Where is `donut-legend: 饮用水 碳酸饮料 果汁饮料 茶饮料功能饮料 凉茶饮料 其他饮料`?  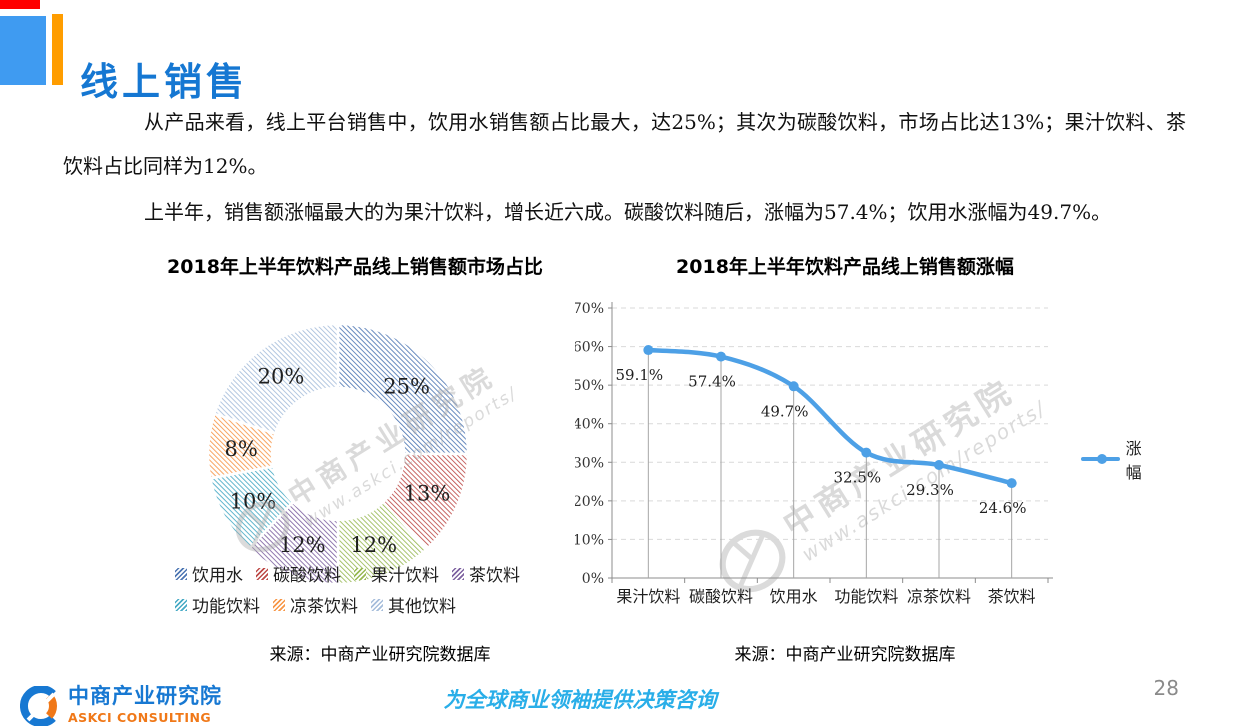
donut-legend: 饮用水 碳酸饮料 果汁饮料 茶饮料功能饮料 凉茶饮料 其他饮料 is located at coordinates (361, 589).